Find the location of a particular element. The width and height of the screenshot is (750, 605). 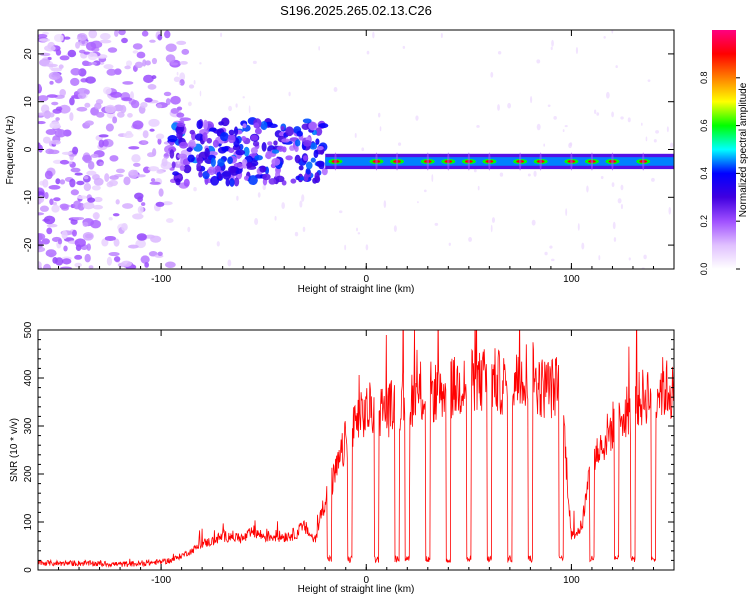

colorbar-ticks: 0.0 0.2 0.4 0.6 0.8 is located at coordinates (719, 173).